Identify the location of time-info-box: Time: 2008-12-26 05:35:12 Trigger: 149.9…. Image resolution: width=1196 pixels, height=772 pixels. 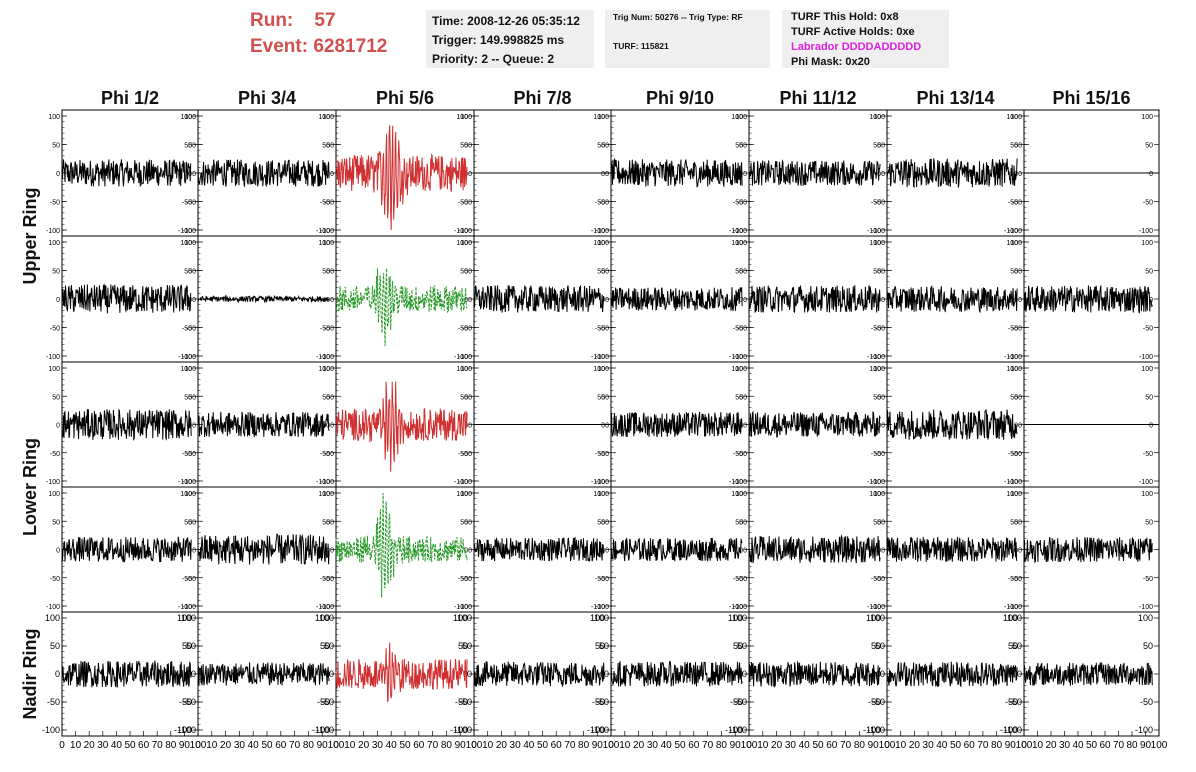
(510, 39).